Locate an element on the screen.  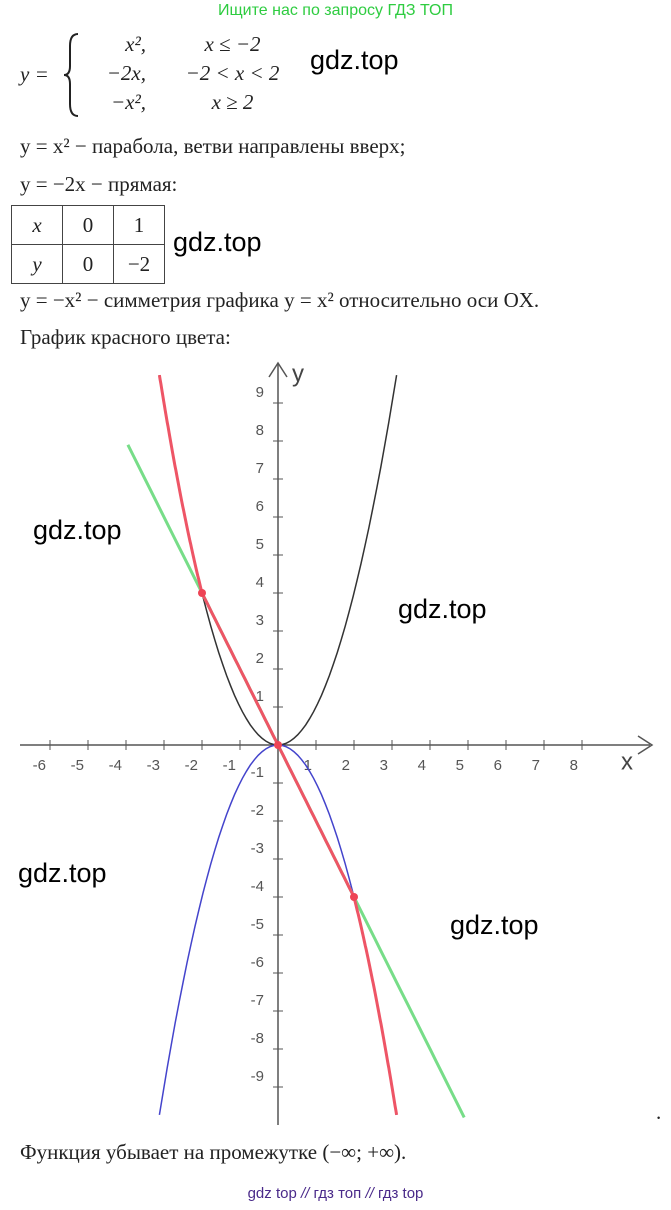
y-tick-label: 7 is located at coordinates (260, 468).